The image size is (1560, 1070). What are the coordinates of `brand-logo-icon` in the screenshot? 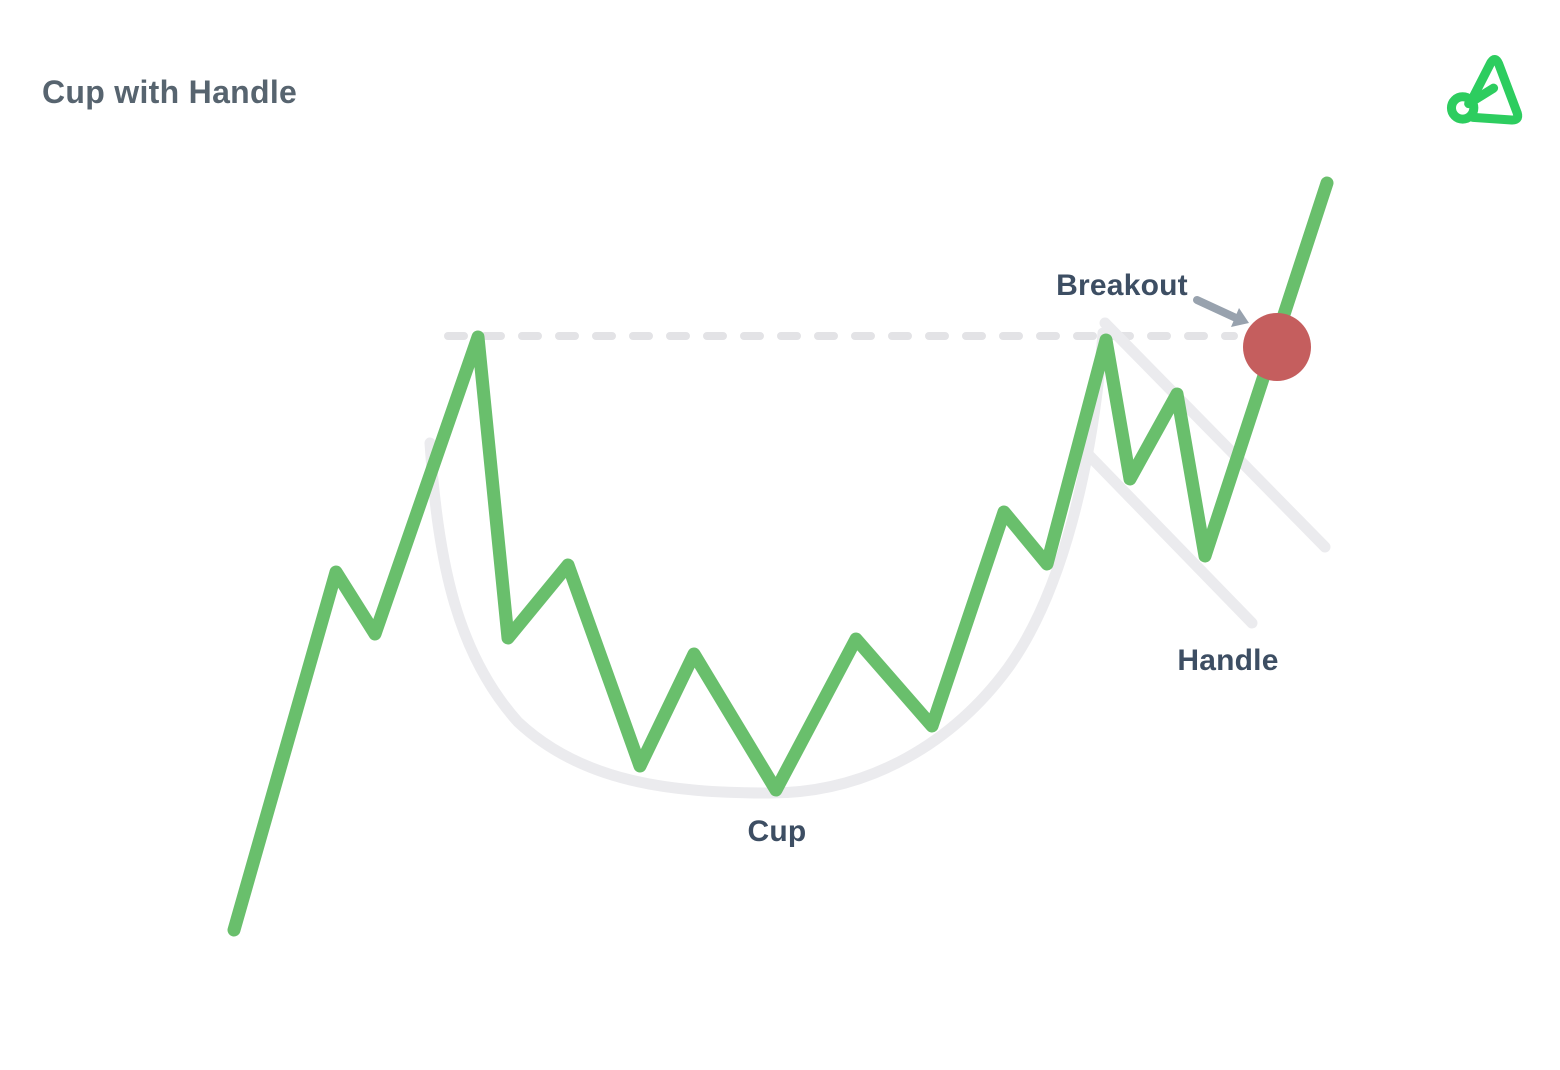 It's located at (1484, 90).